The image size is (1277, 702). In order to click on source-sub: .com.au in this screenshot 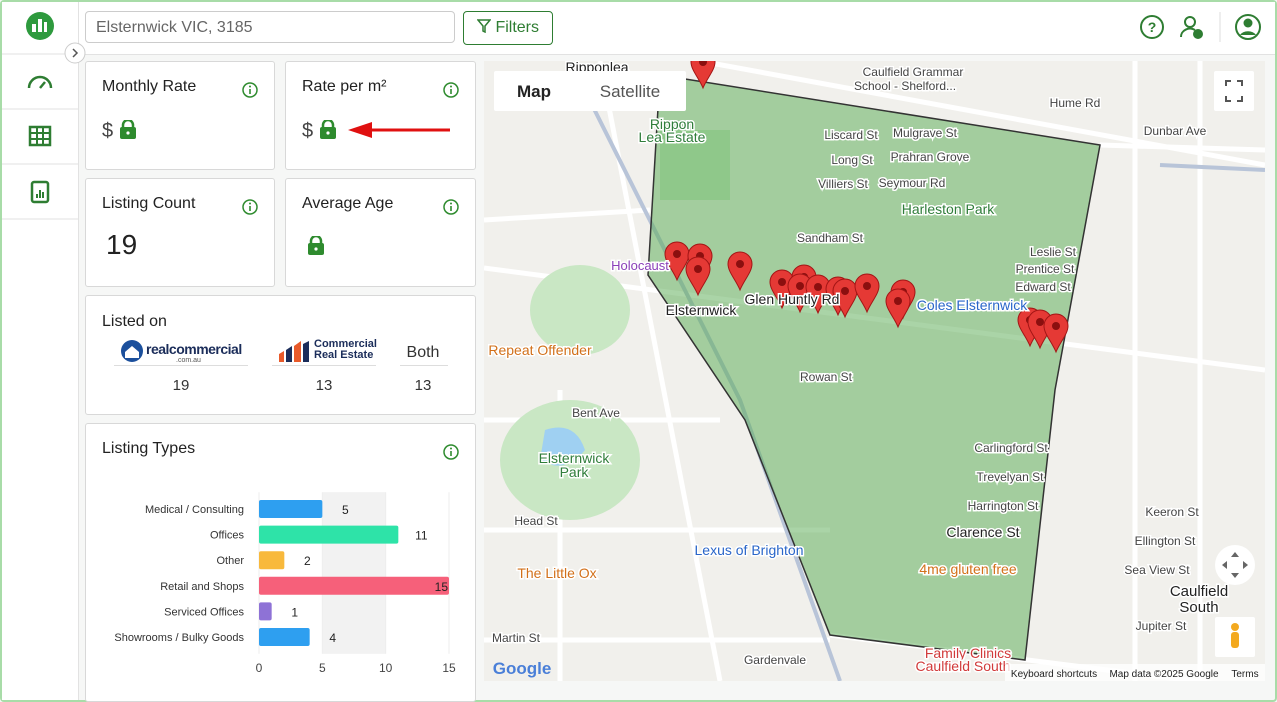, I will do `click(188, 360)`.